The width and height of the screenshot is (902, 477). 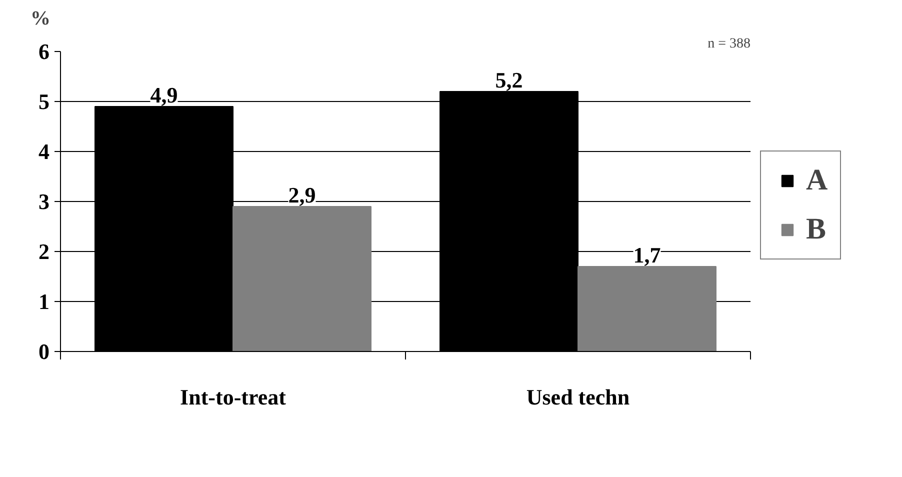 What do you see at coordinates (302, 195) in the screenshot?
I see `data-label: 2,9` at bounding box center [302, 195].